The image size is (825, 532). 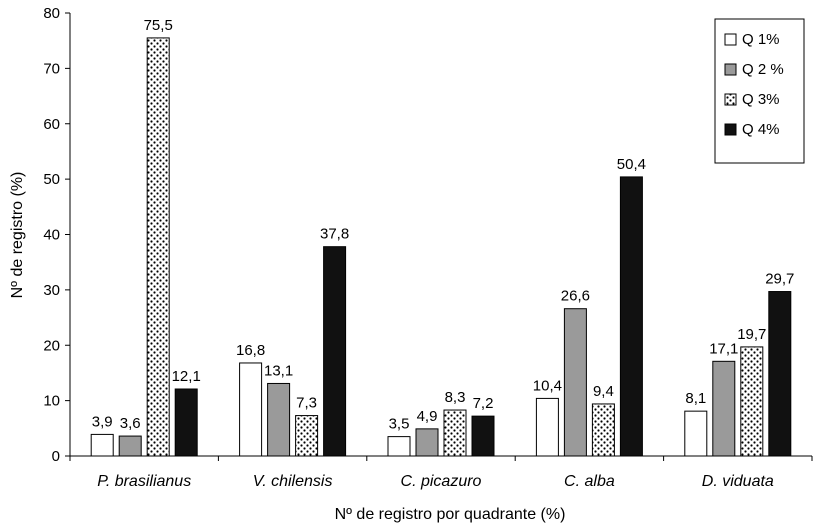 I want to click on y-tick-label-8: 80, so click(x=51, y=13).